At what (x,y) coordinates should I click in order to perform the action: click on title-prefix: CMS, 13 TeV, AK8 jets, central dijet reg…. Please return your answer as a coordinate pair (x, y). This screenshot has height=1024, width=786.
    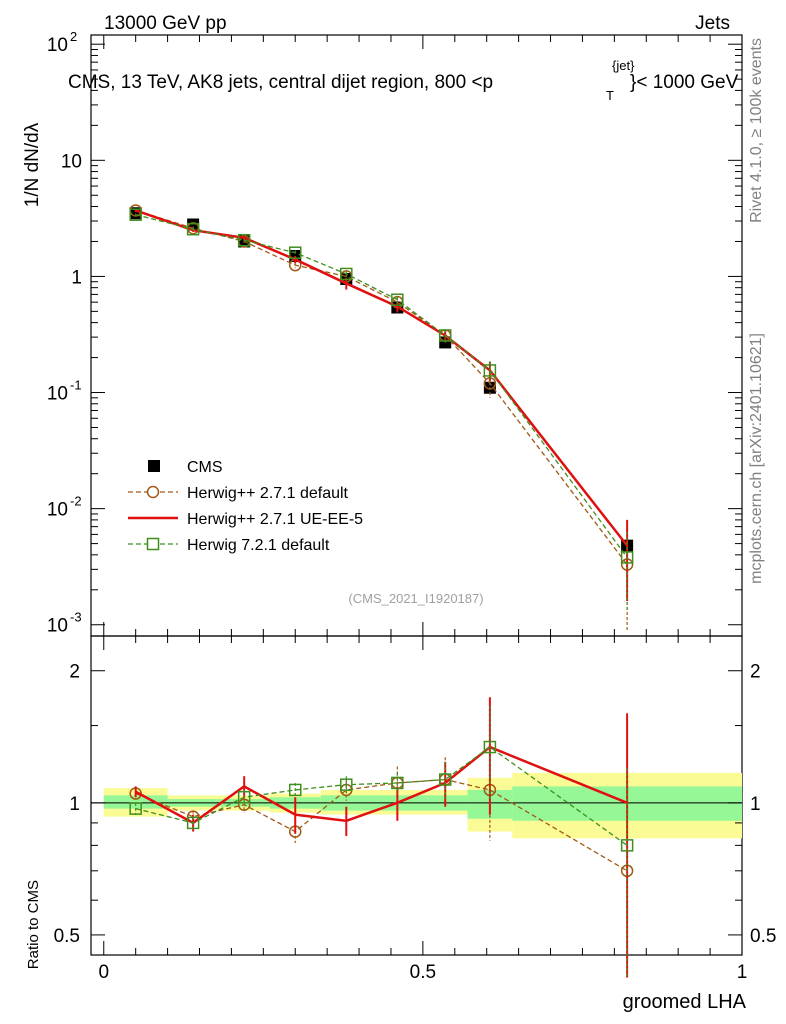
    Looking at the image, I should click on (280, 82).